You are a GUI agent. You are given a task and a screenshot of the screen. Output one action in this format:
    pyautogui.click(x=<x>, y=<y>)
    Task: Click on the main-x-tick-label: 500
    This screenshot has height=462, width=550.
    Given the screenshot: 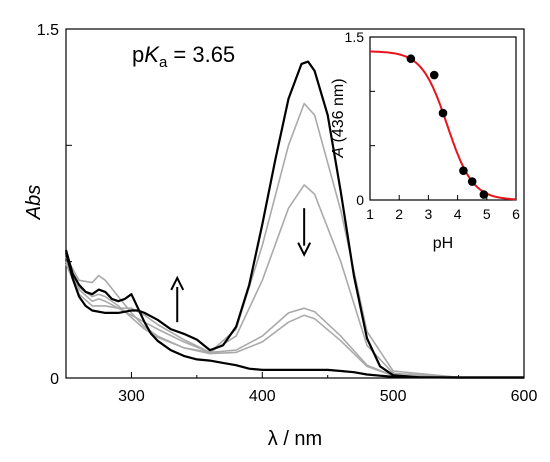 What is the action you would take?
    pyautogui.click(x=393, y=396)
    